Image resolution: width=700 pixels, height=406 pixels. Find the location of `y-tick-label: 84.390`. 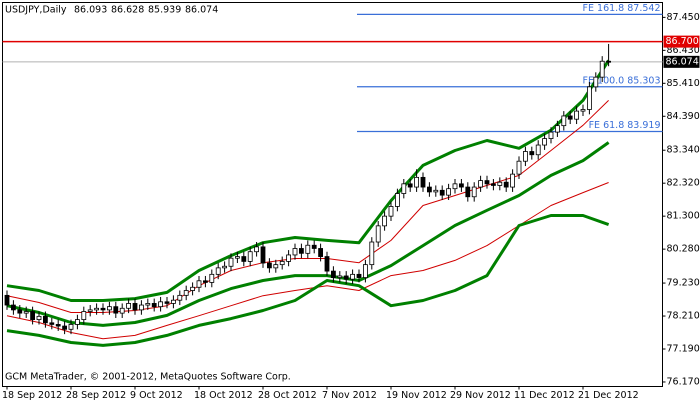

y-tick-label: 84.390 is located at coordinates (683, 116).